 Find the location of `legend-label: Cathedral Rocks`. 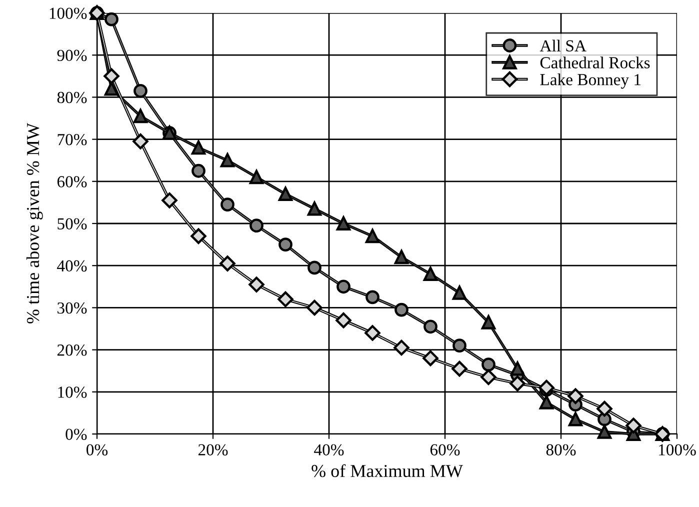

legend-label: Cathedral Rocks is located at coordinates (595, 62).